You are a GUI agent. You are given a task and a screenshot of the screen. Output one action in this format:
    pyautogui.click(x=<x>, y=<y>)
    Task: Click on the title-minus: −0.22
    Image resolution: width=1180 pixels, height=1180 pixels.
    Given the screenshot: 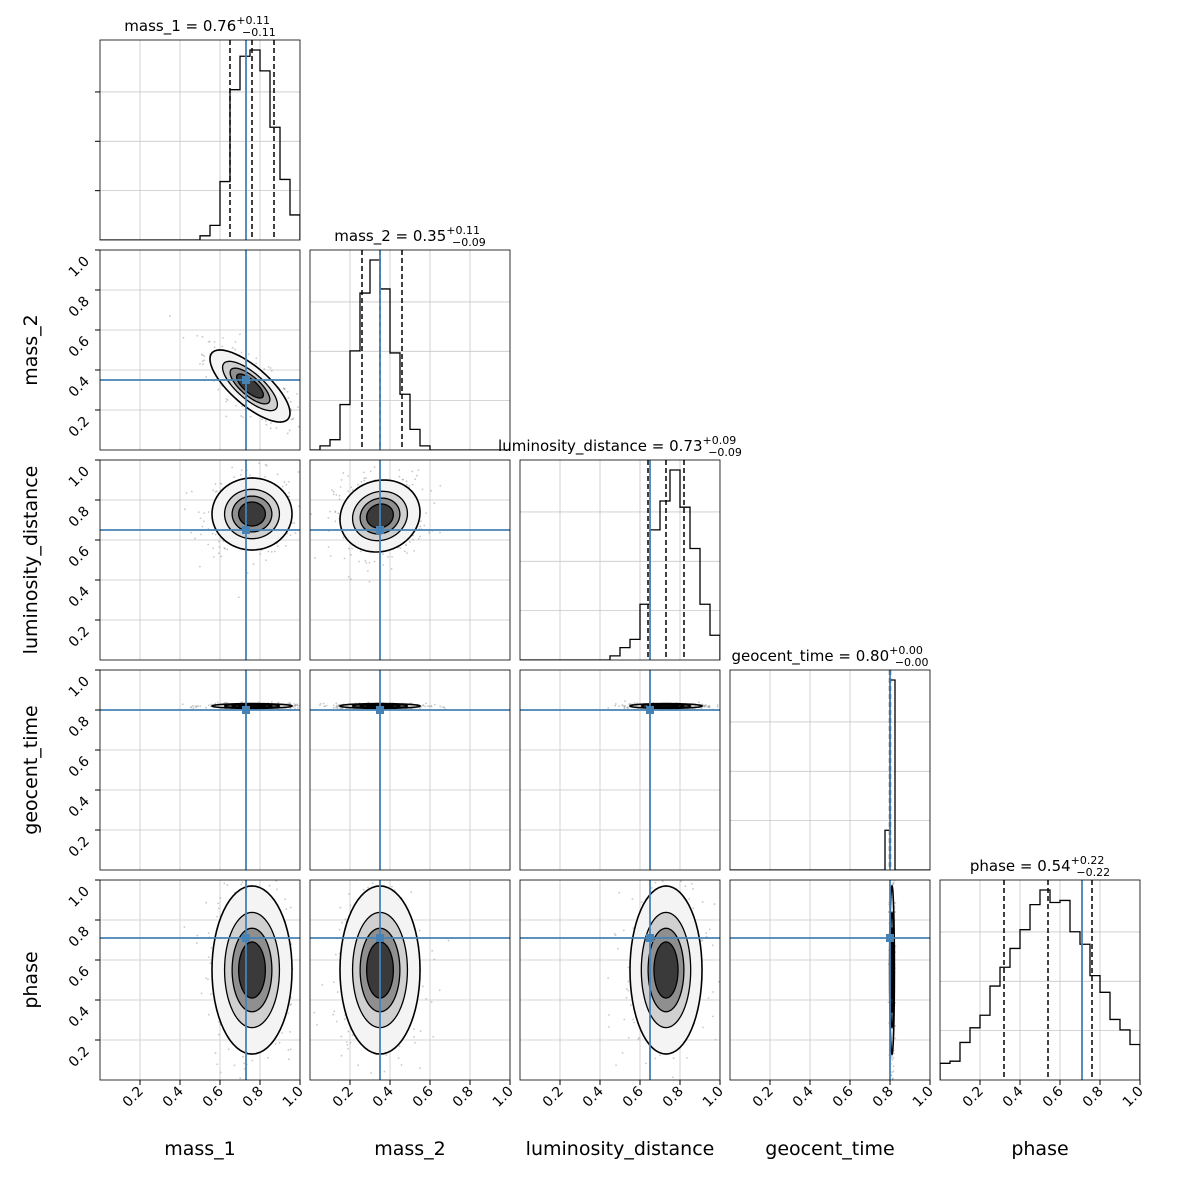 What is the action you would take?
    pyautogui.click(x=1093, y=872)
    